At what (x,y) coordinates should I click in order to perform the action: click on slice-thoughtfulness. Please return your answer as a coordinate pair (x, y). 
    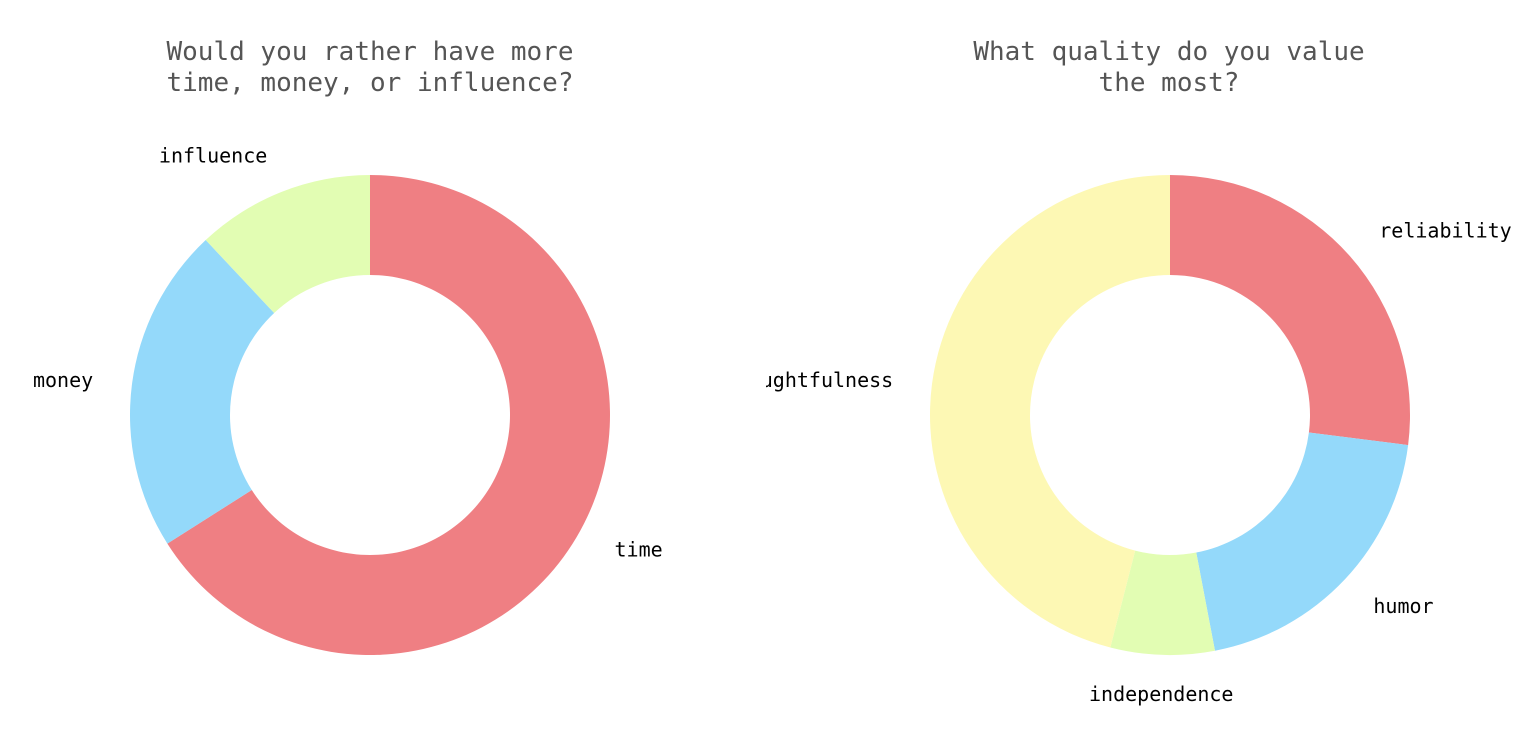
    Looking at the image, I should click on (1049, 411).